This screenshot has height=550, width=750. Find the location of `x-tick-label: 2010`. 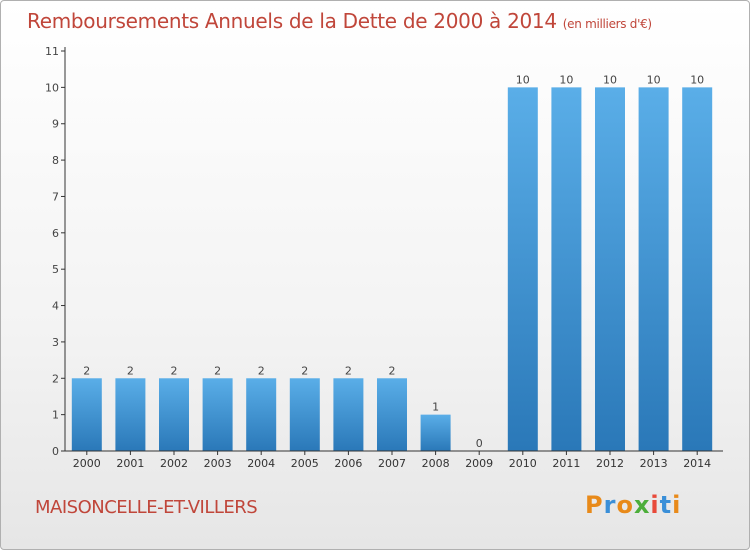

x-tick-label: 2010 is located at coordinates (523, 463).